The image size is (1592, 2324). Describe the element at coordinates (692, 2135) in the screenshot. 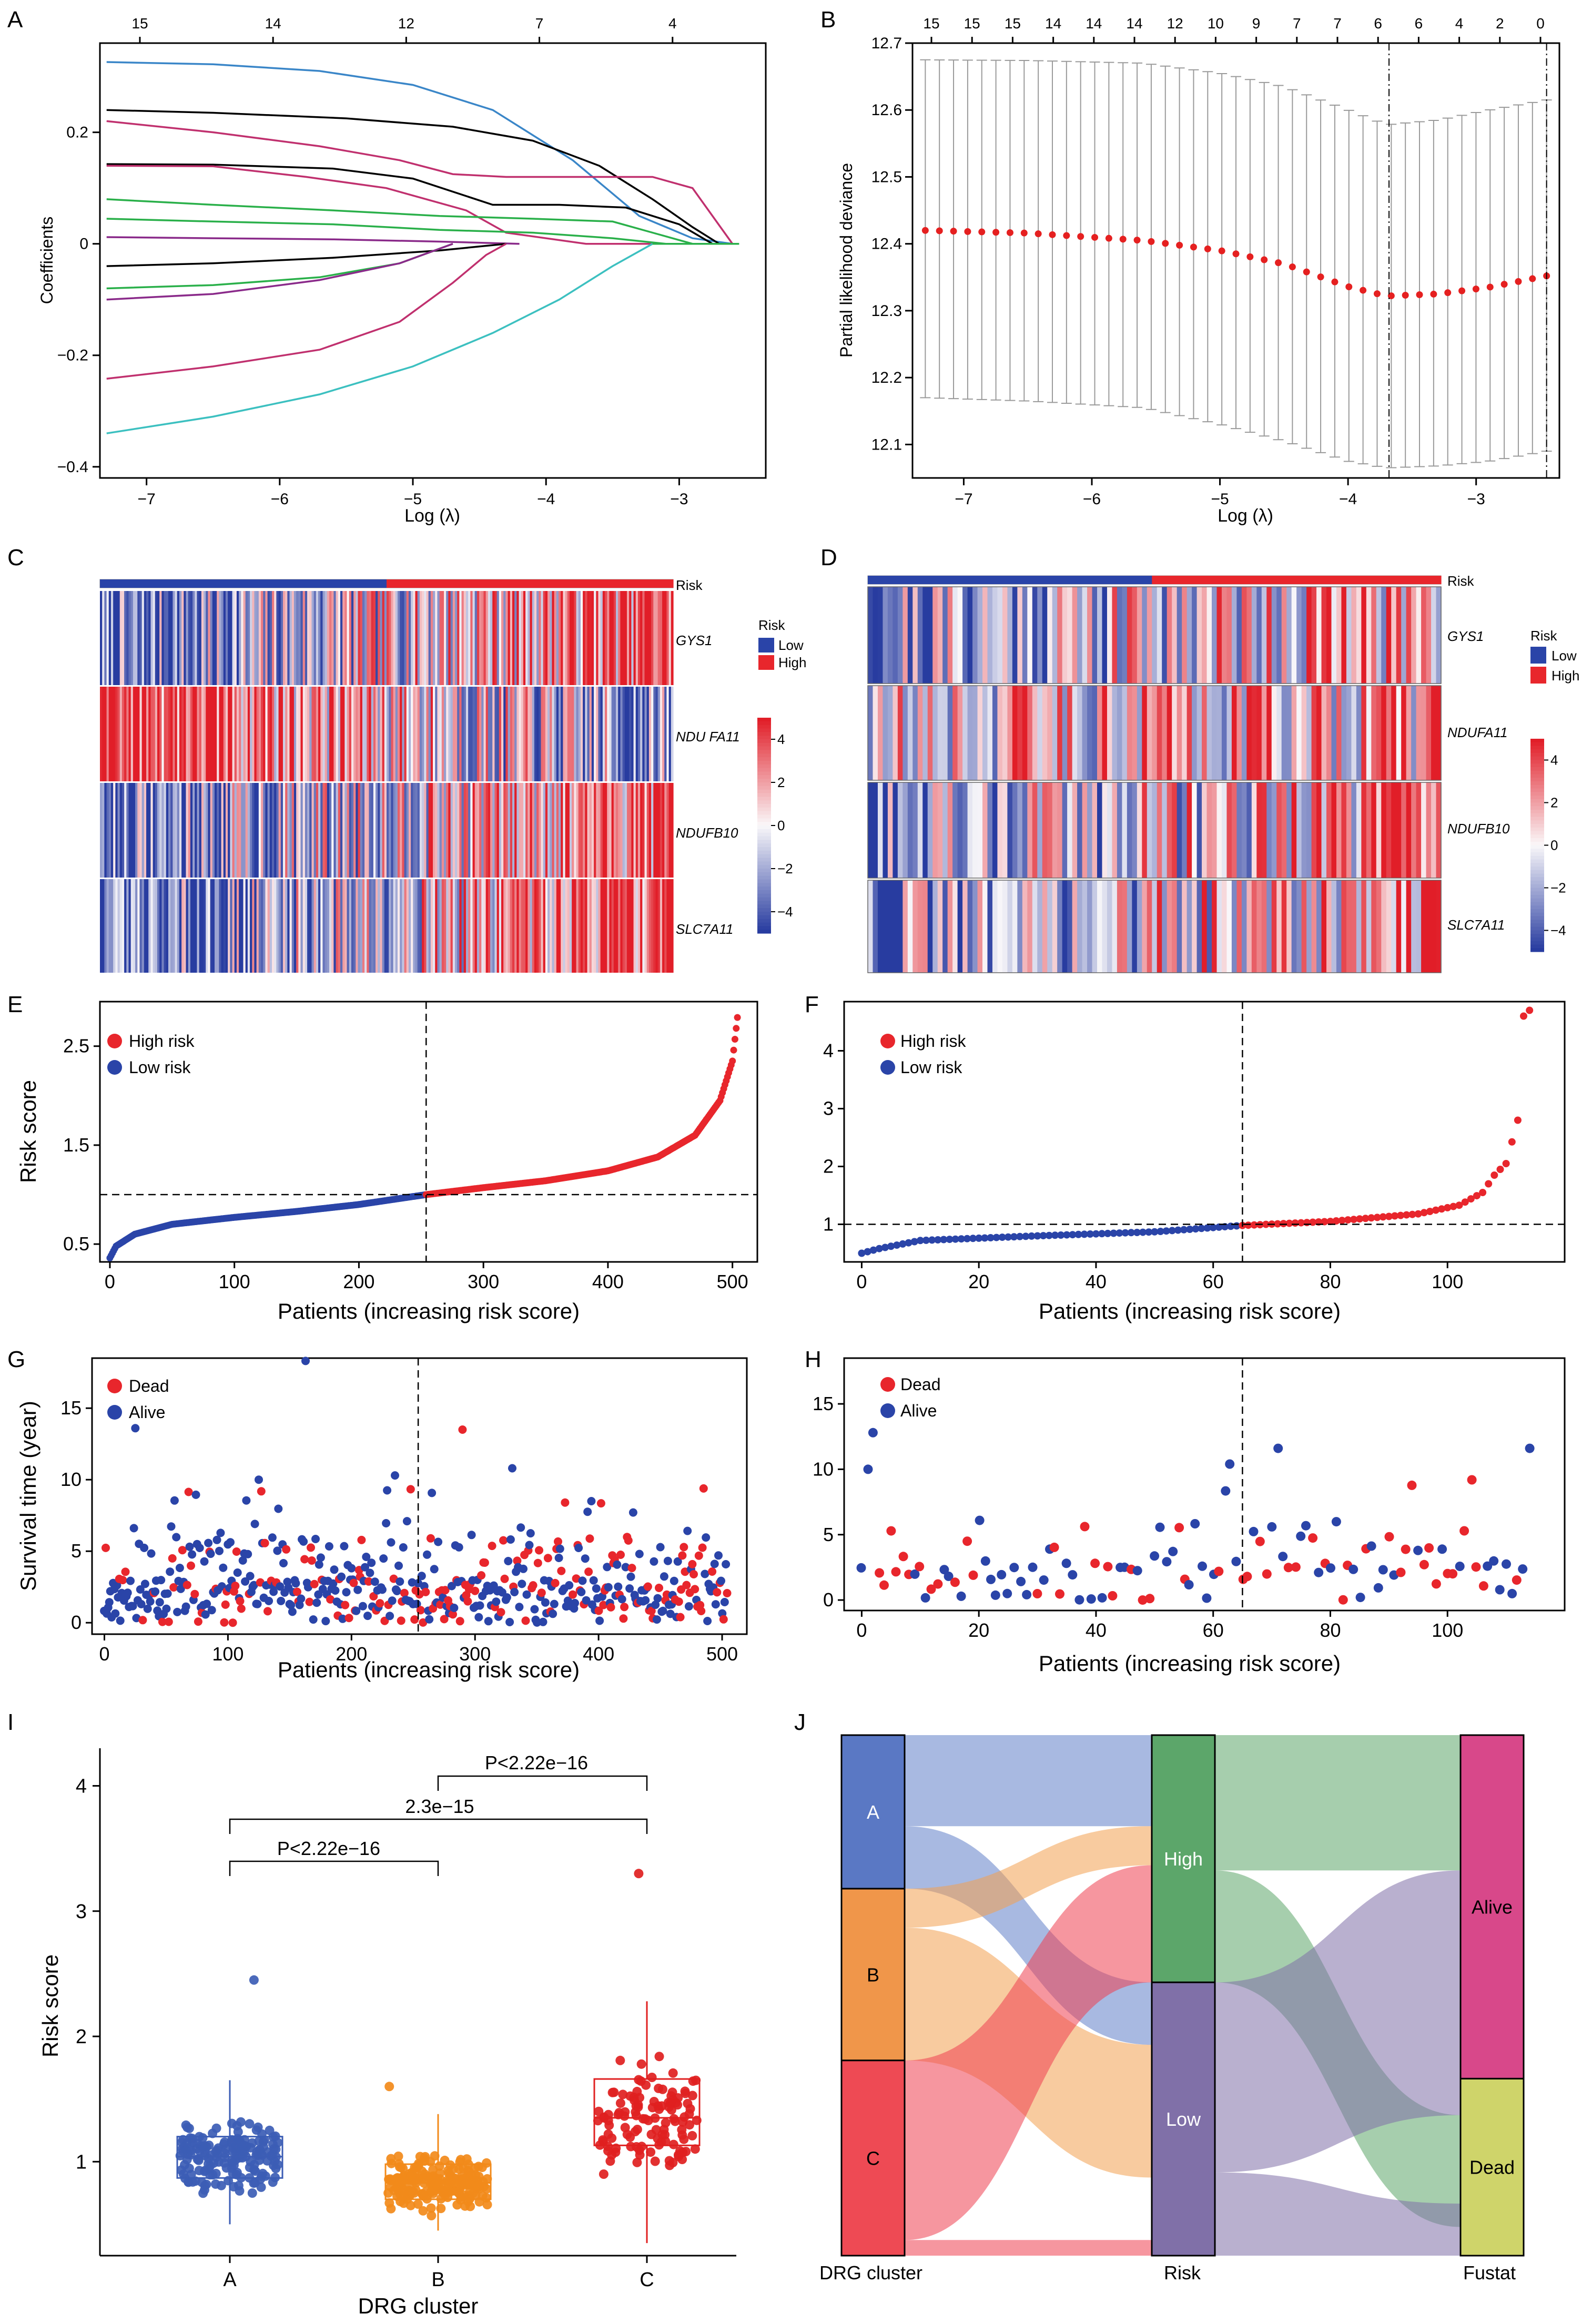

I see `point-C` at that location.